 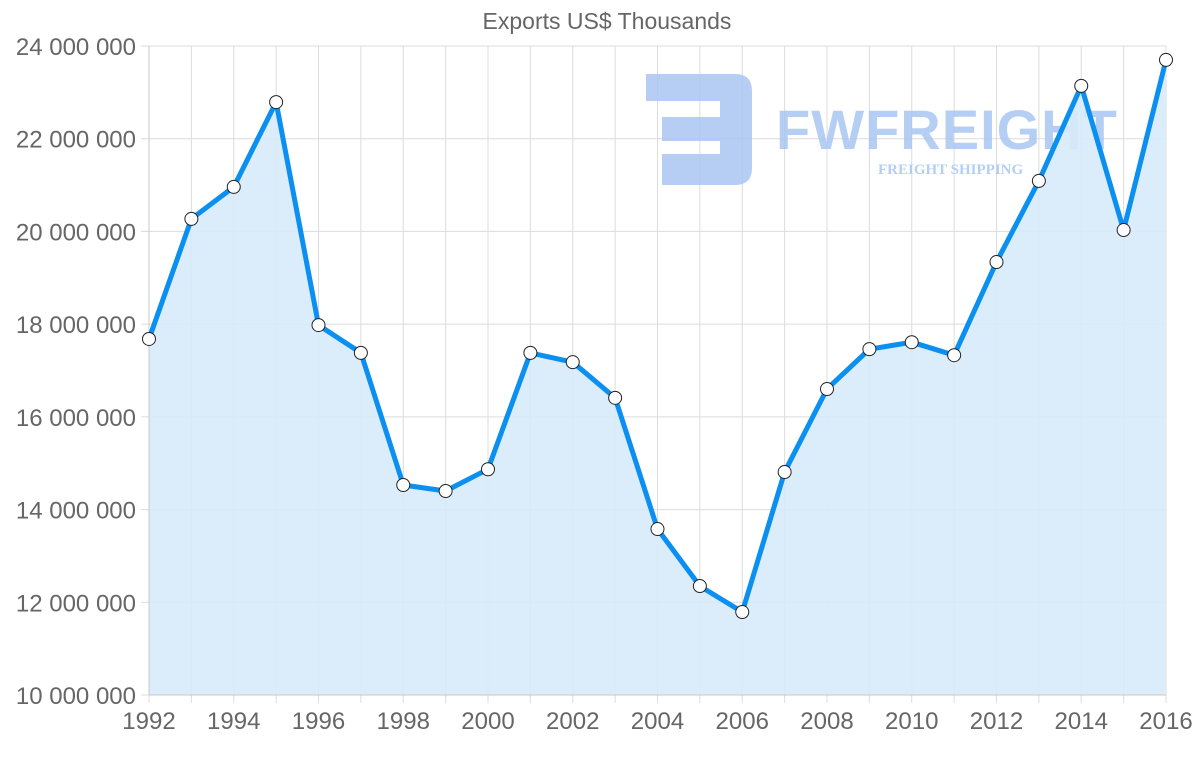 What do you see at coordinates (699, 129) in the screenshot?
I see `fwfreight-logo-icon` at bounding box center [699, 129].